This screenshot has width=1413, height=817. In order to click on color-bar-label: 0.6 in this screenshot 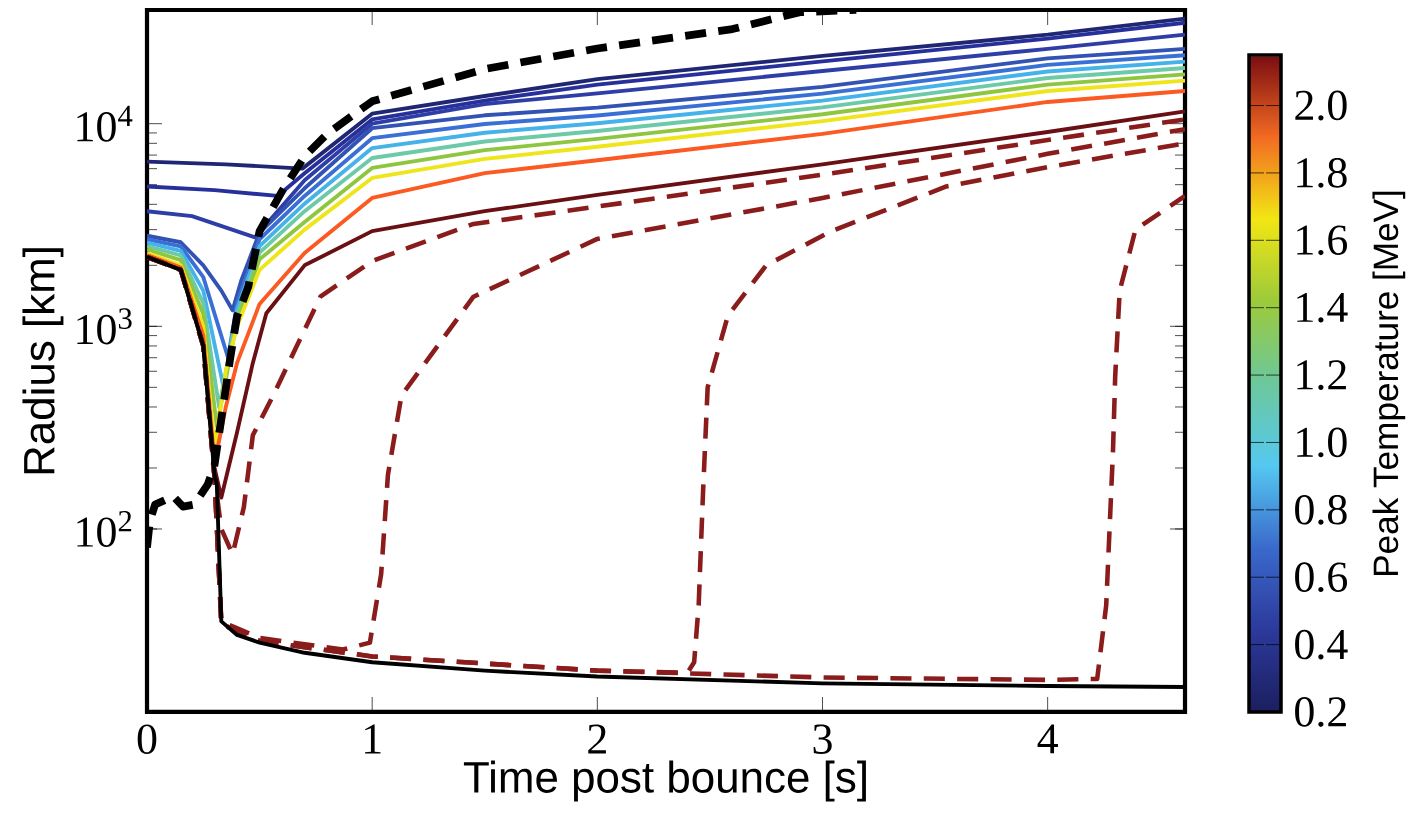, I will do `click(1321, 577)`.